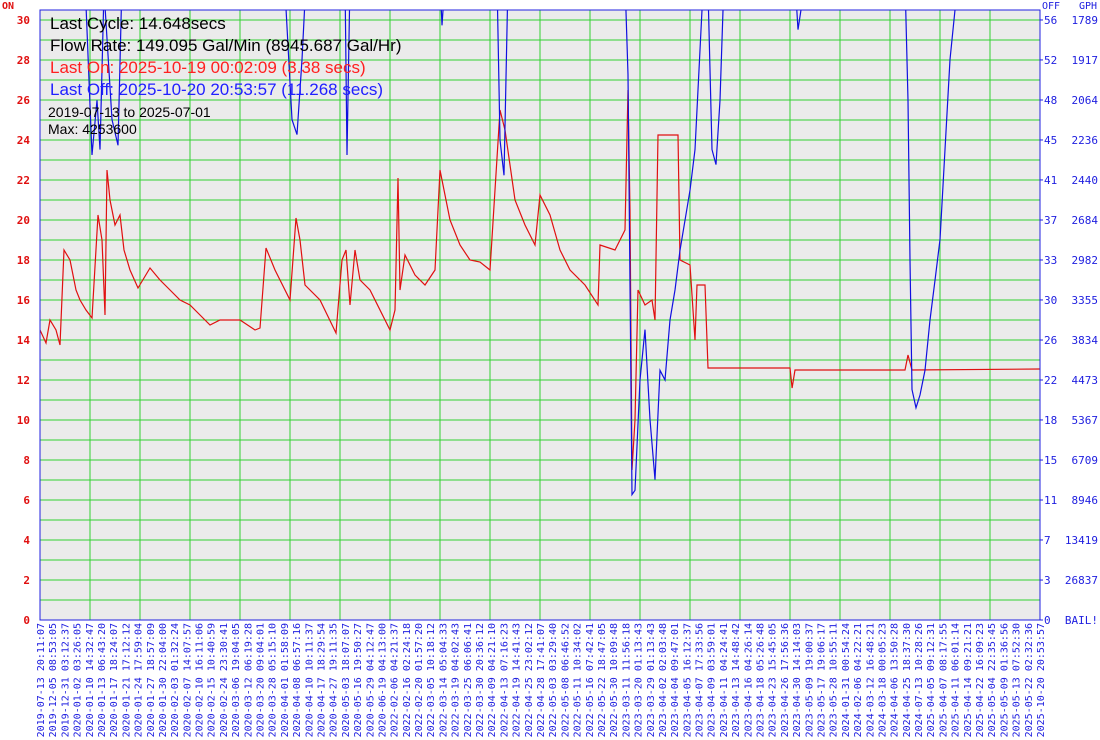 Image resolution: width=1100 pixels, height=740 pixels. I want to click on y3-tick-label: 2684, so click(1085, 220).